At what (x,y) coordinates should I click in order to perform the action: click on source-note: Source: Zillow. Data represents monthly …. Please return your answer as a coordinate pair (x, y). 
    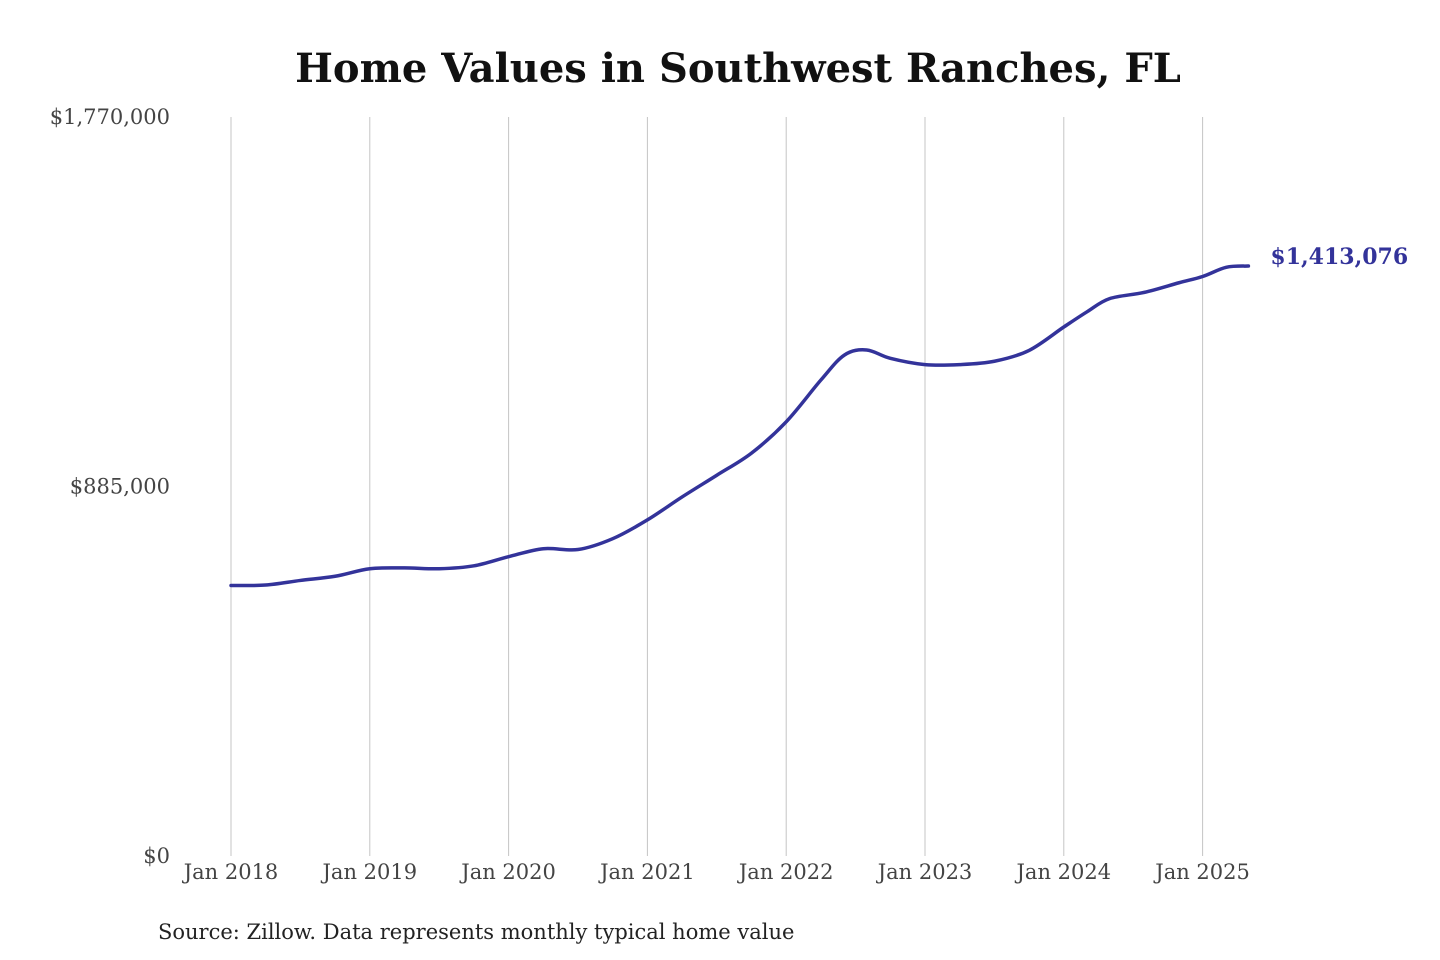
    Looking at the image, I should click on (476, 932).